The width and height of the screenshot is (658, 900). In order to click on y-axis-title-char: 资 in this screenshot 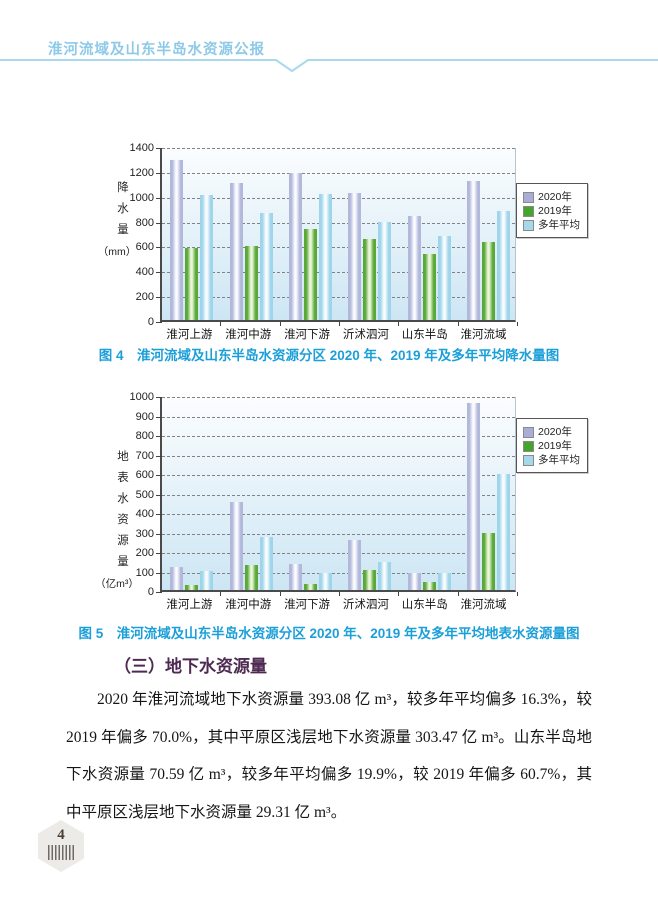, I will do `click(123, 520)`.